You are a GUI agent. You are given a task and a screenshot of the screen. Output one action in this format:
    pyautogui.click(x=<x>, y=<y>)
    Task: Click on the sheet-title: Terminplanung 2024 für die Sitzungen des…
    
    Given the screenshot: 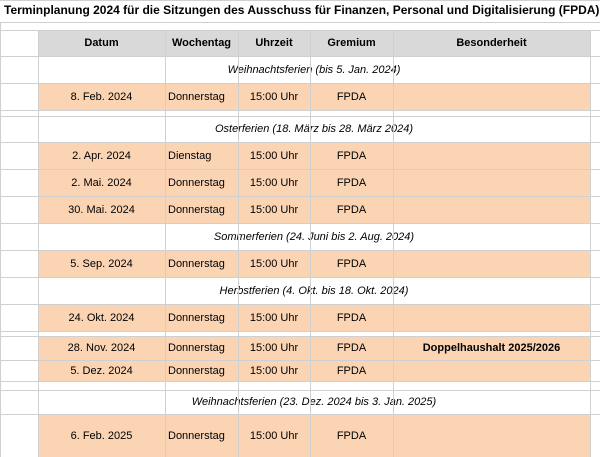 What is the action you would take?
    pyautogui.click(x=302, y=10)
    